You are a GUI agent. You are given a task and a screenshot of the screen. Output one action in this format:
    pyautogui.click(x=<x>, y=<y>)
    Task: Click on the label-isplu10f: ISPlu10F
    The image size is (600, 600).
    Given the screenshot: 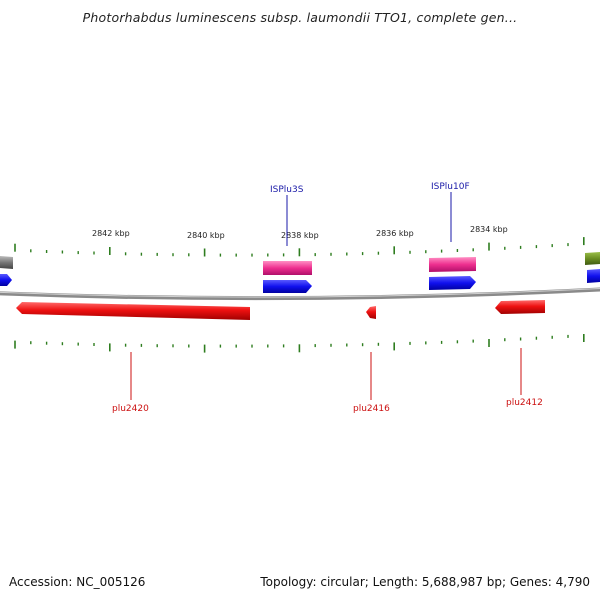 What is the action you would take?
    pyautogui.click(x=450, y=187)
    